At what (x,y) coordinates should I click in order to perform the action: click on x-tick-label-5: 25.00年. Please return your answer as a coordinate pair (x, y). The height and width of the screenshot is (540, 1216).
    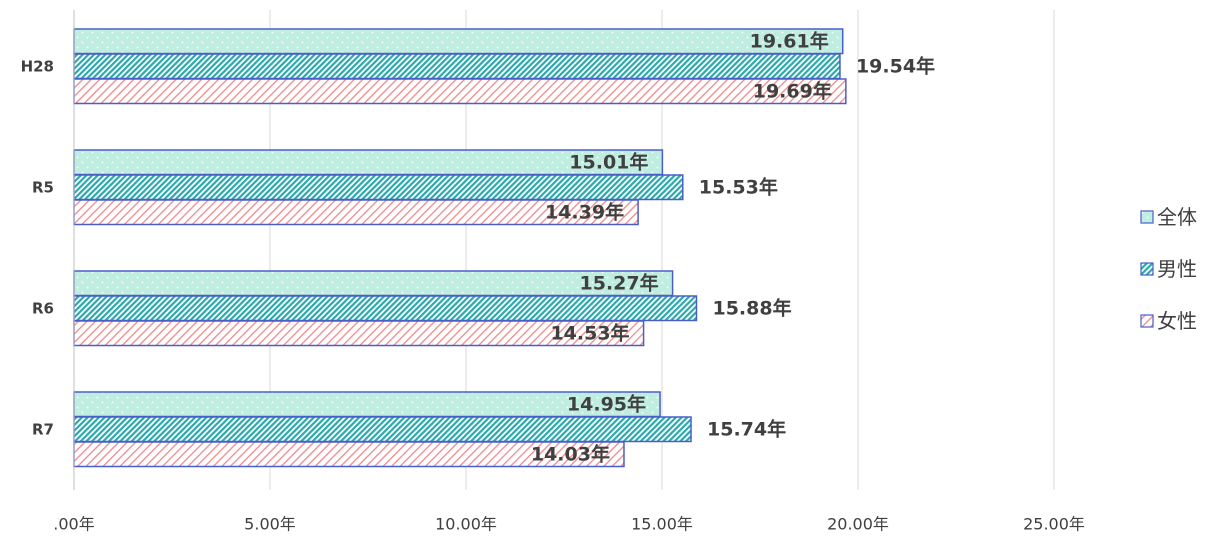
    Looking at the image, I should click on (1054, 524).